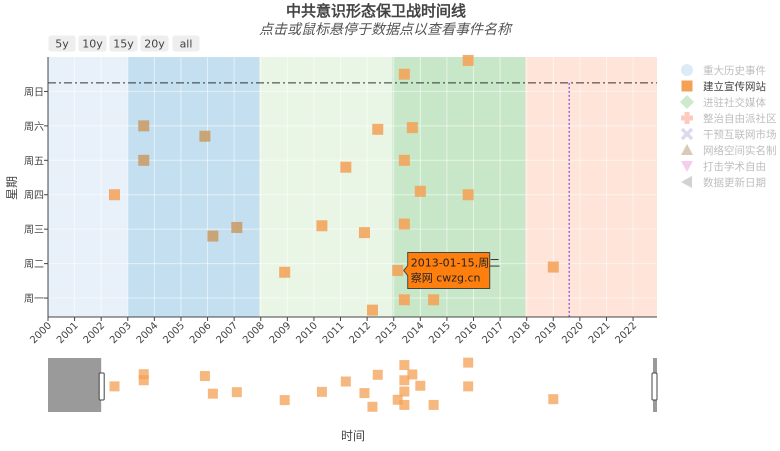 Image resolution: width=780 pixels, height=451 pixels. What do you see at coordinates (687, 70) in the screenshot?
I see `legend-circle-icon` at bounding box center [687, 70].